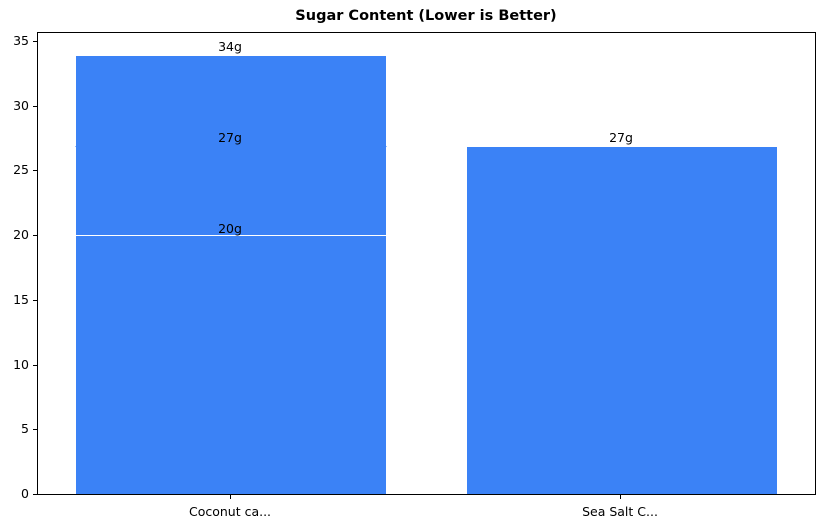 The image size is (822, 528). Describe the element at coordinates (21, 234) in the screenshot. I see `y-tick-label: 20` at that location.